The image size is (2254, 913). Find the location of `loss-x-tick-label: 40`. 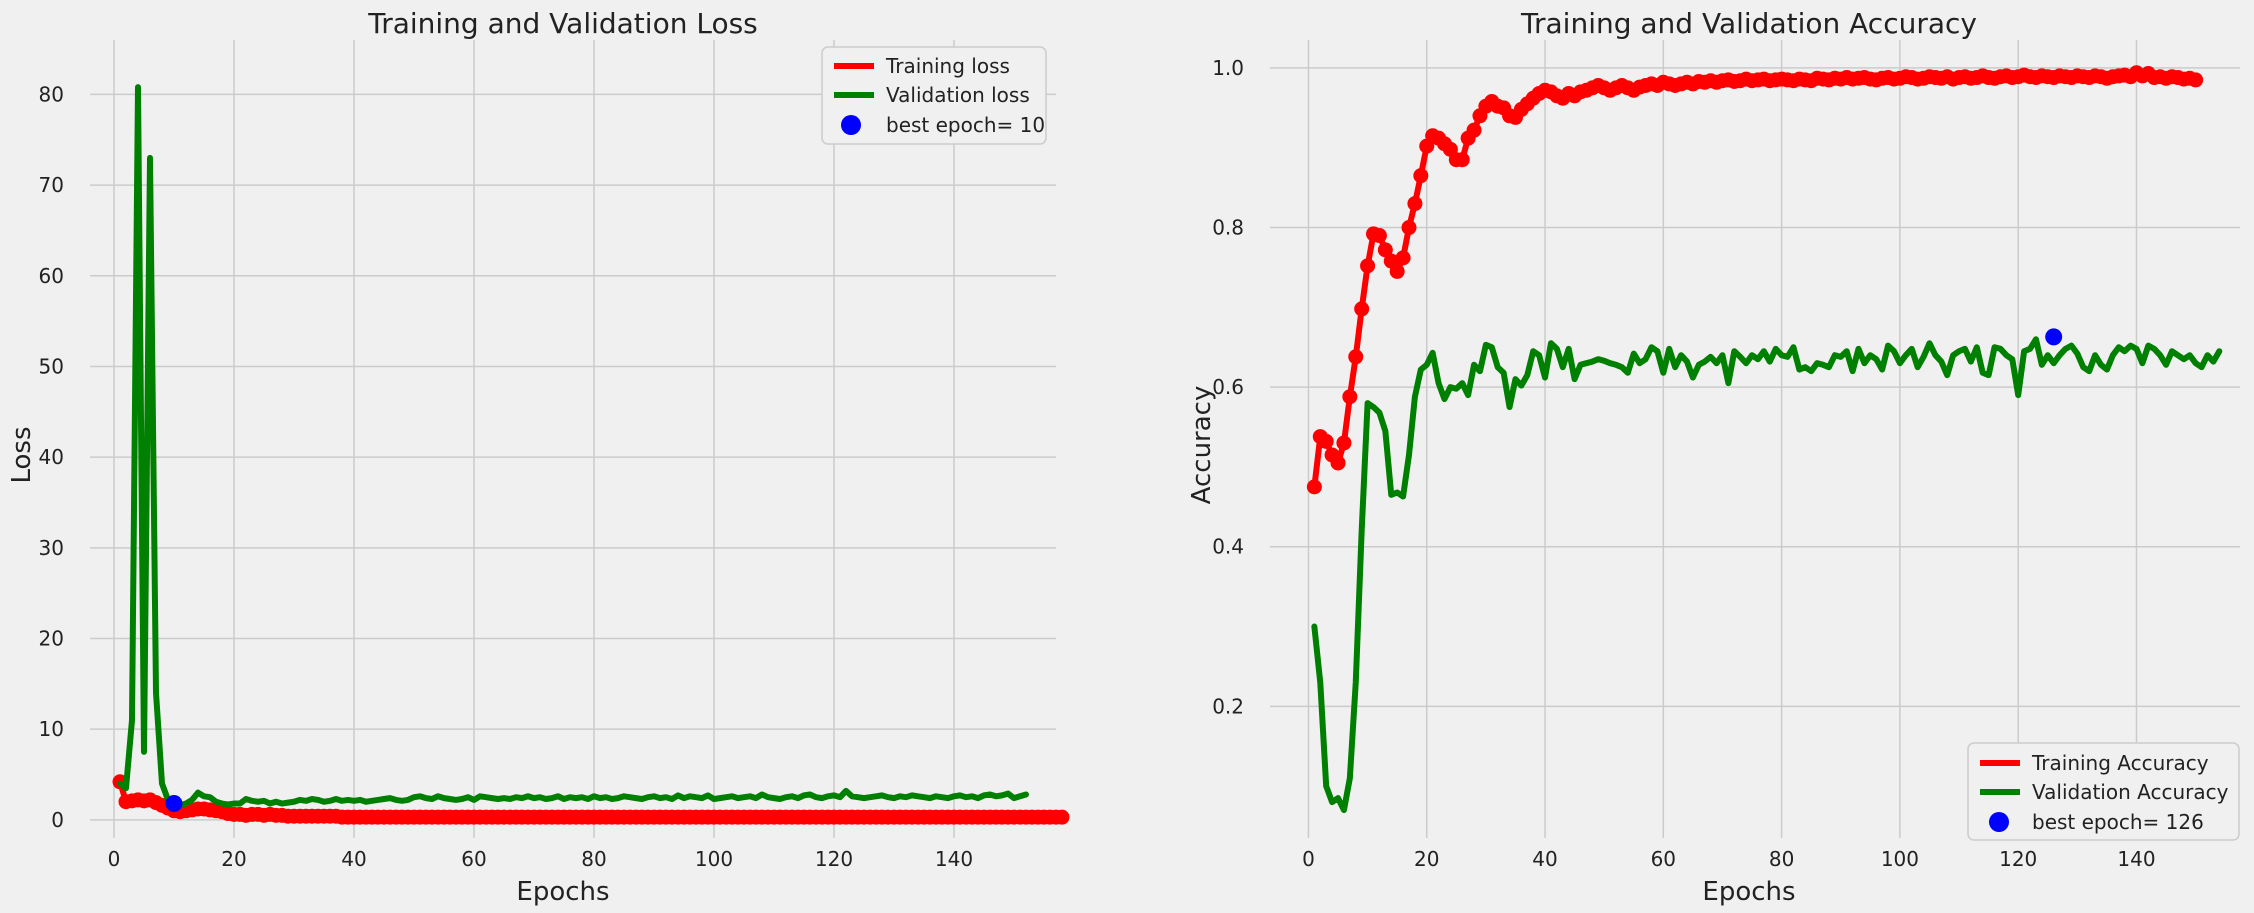

loss-x-tick-label: 40 is located at coordinates (353, 859).